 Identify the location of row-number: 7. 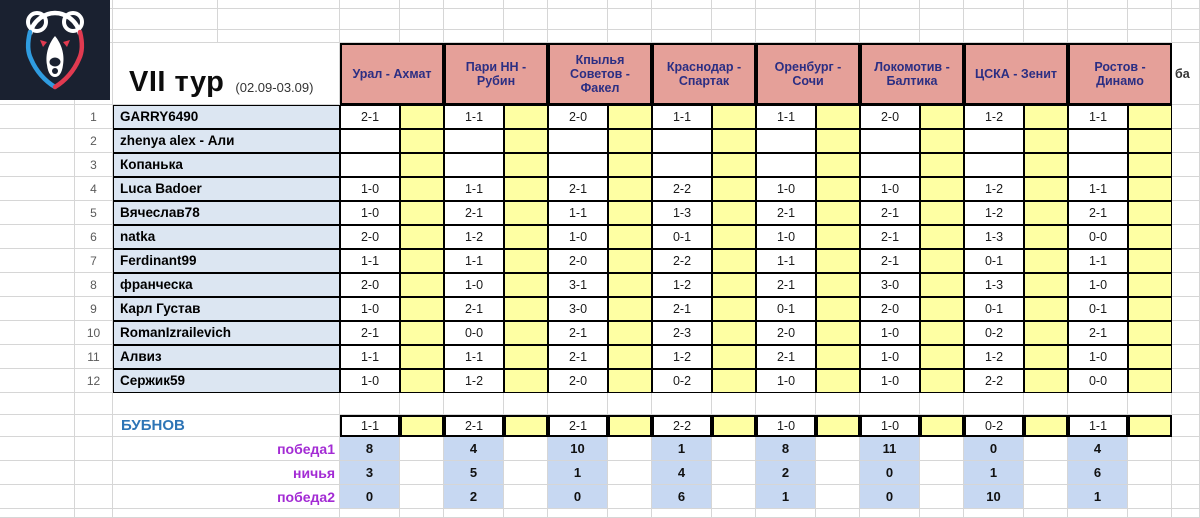
(94, 261).